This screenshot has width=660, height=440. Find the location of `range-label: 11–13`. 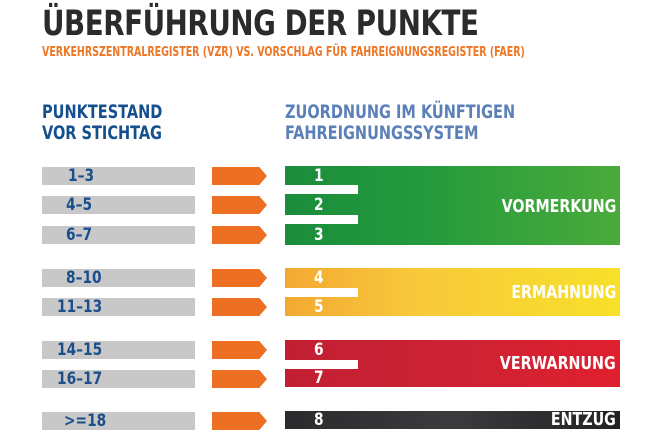

range-label: 11–13 is located at coordinates (80, 307).